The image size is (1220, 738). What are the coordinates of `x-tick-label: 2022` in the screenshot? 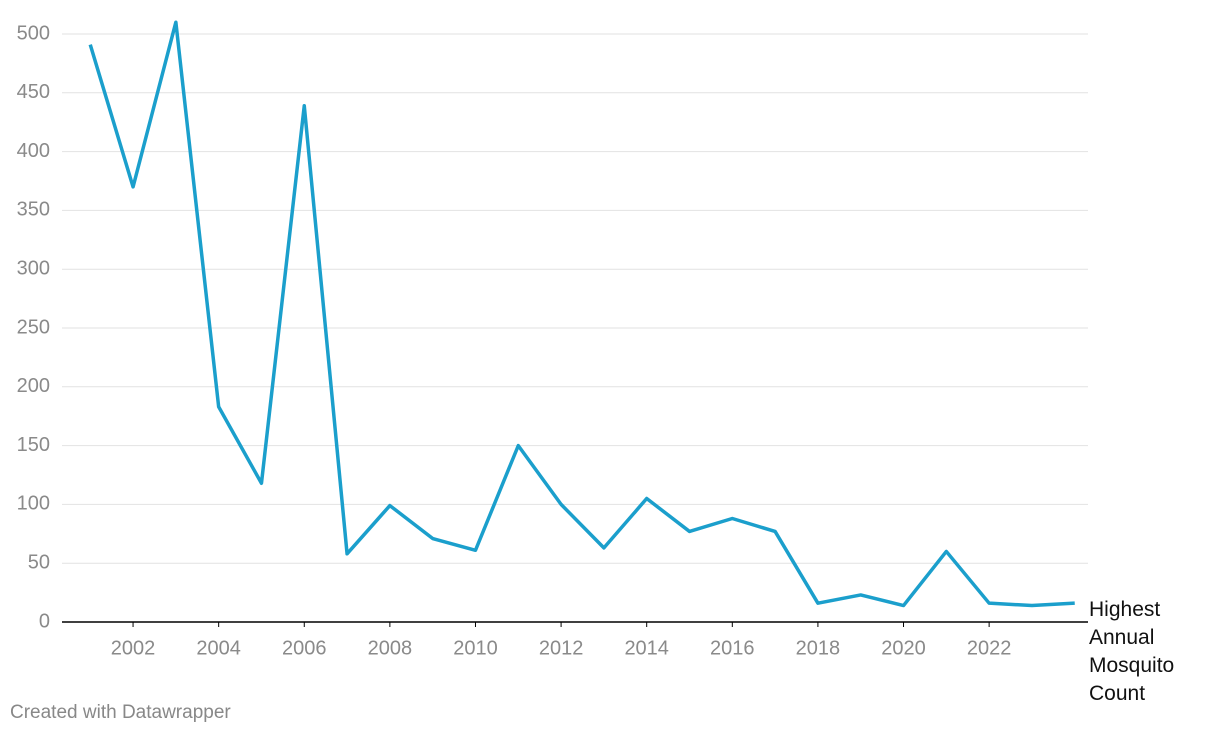 It's located at (989, 648).